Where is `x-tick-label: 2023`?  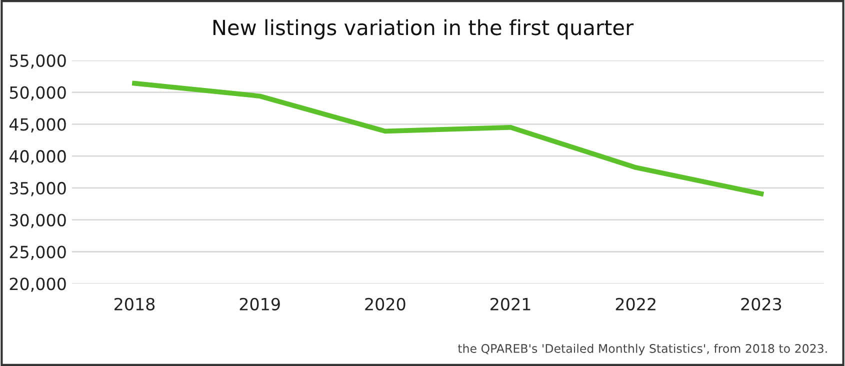
x-tick-label: 2023 is located at coordinates (761, 304).